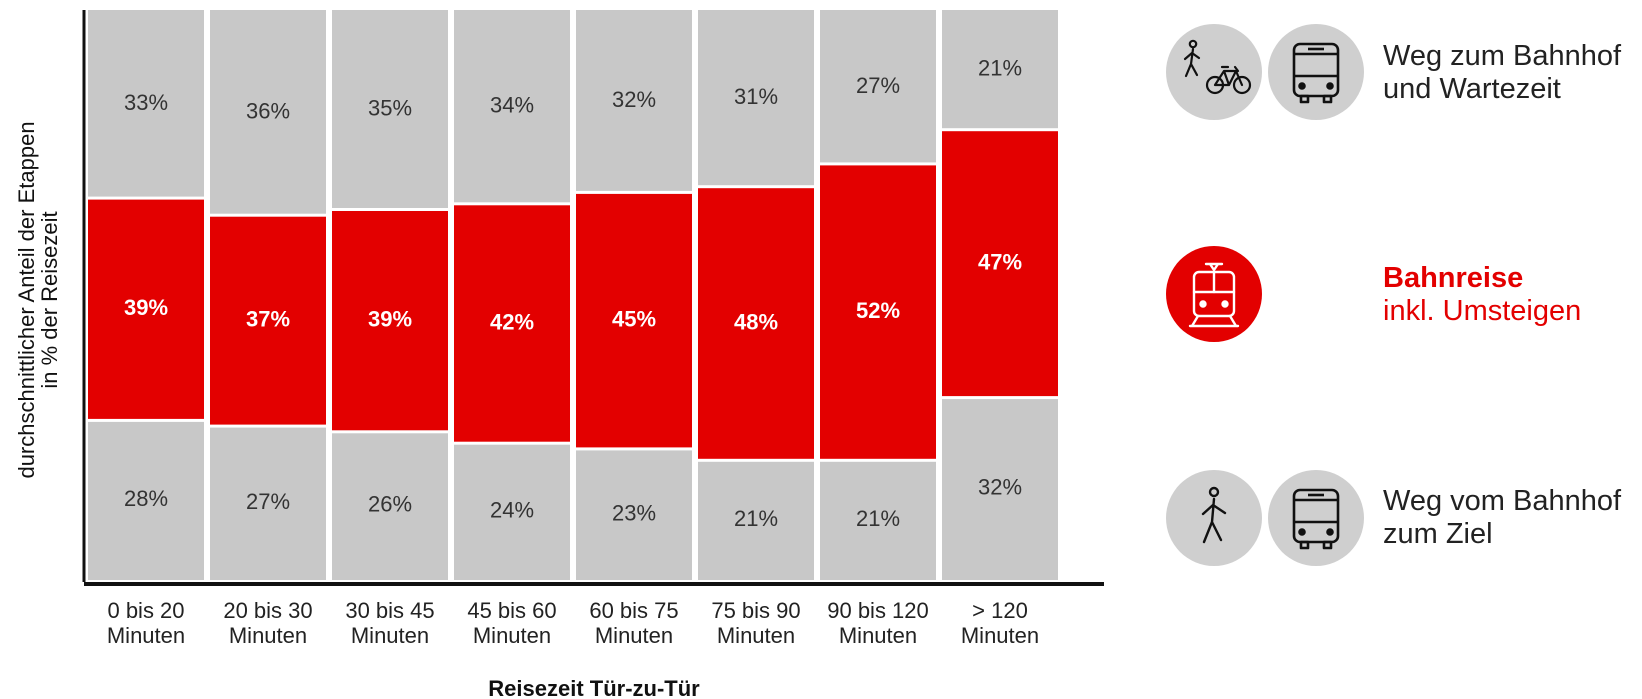 This screenshot has width=1642, height=699. I want to click on data-label-rail-3: 42%, so click(512, 321).